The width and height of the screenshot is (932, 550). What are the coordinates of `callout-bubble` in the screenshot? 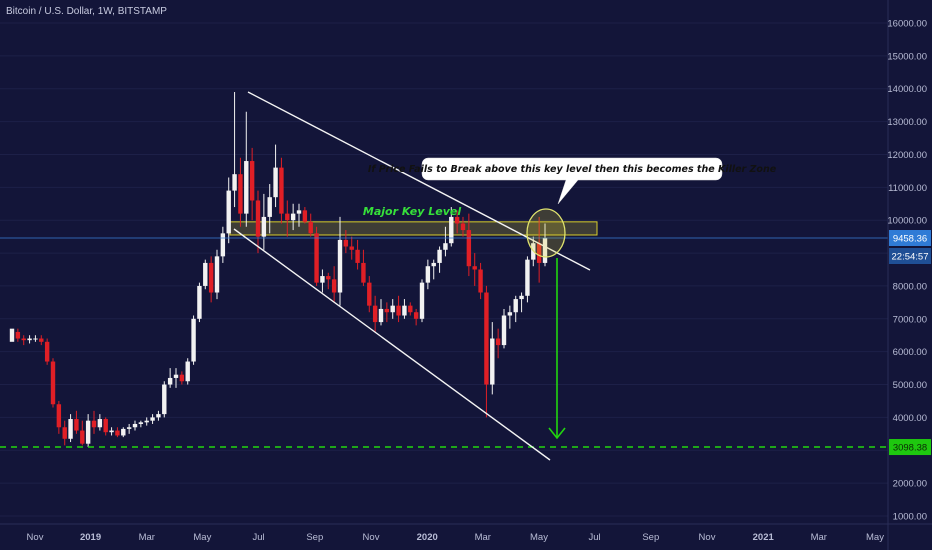 It's located at (572, 181).